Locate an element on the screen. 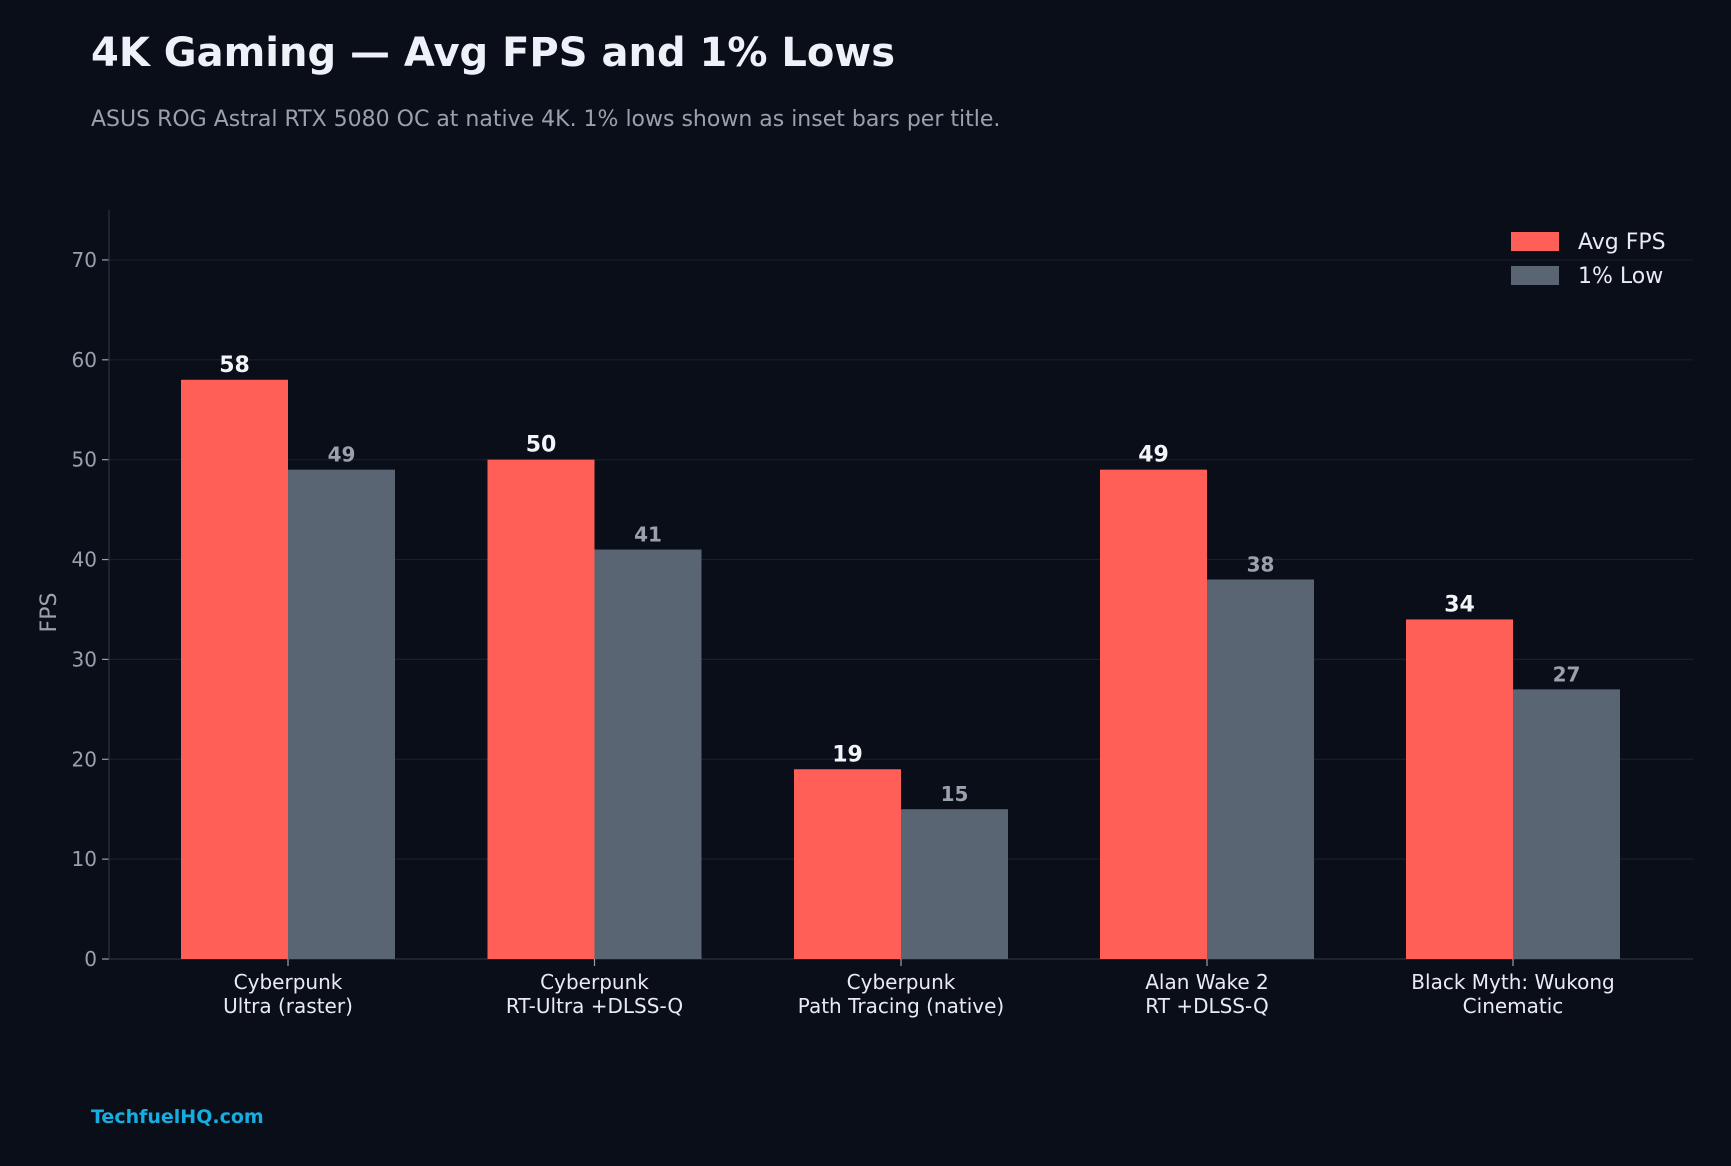 The height and width of the screenshot is (1166, 1731). source-label: TechfuelHQ.com is located at coordinates (177, 1117).